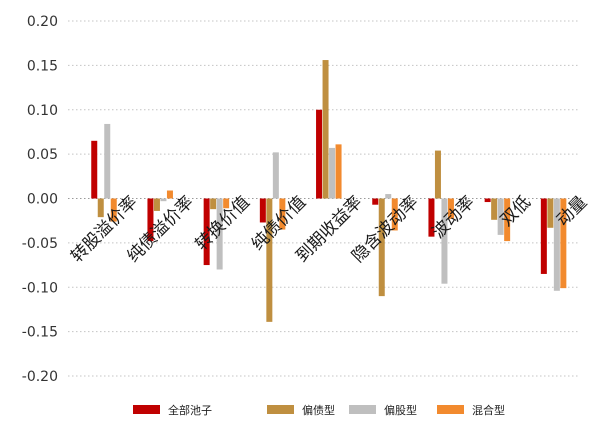  I want to click on legend-label: 混合型, so click(488, 410).